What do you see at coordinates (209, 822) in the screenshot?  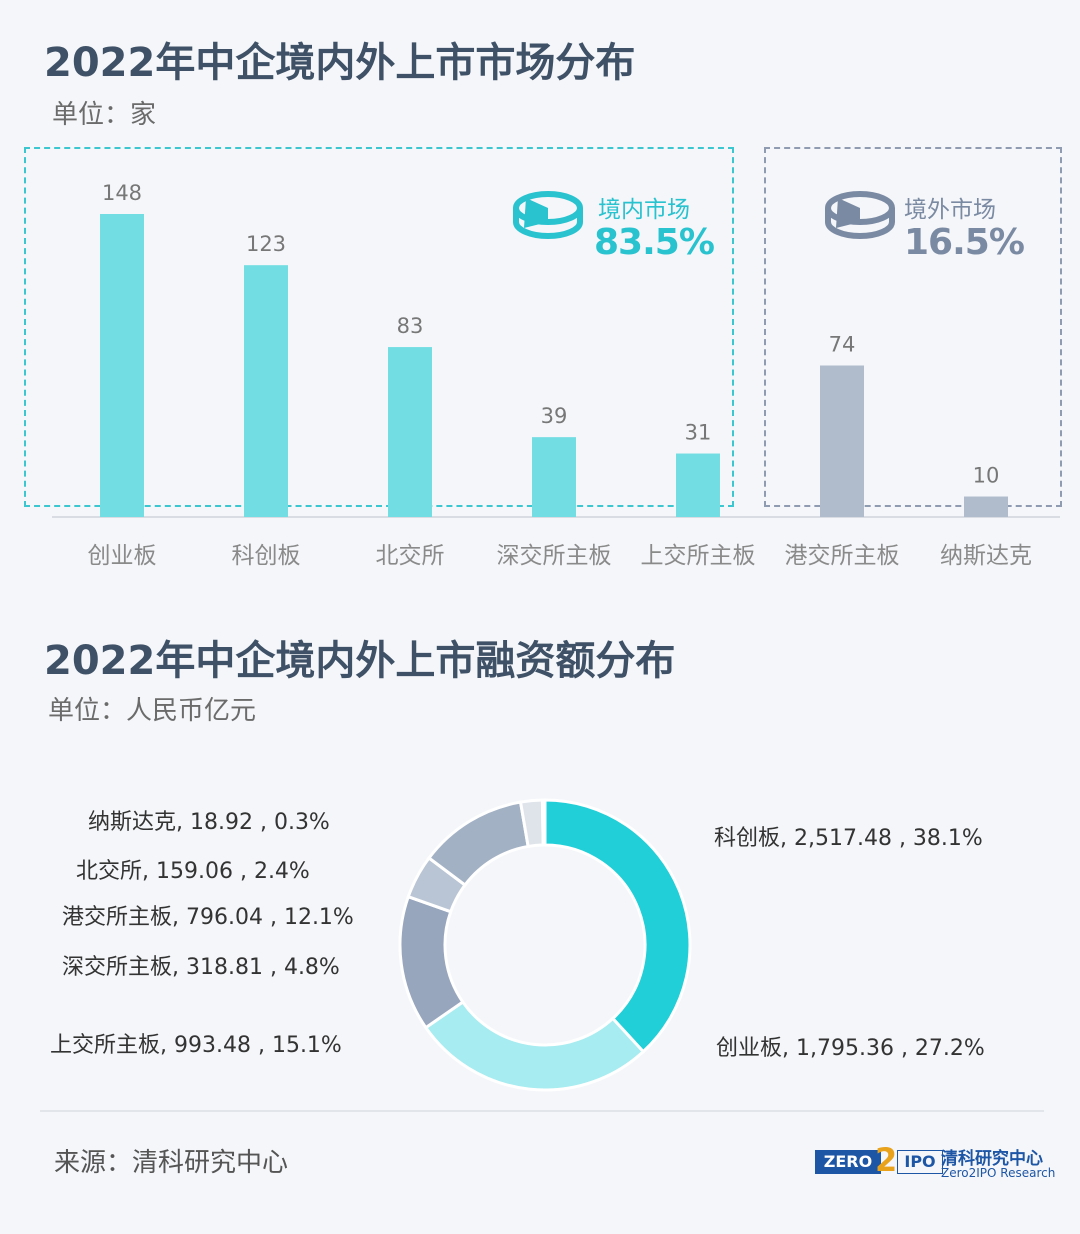 I see `donut-label-nasdaq: 纳斯达克, 18.92 , 0.3%` at bounding box center [209, 822].